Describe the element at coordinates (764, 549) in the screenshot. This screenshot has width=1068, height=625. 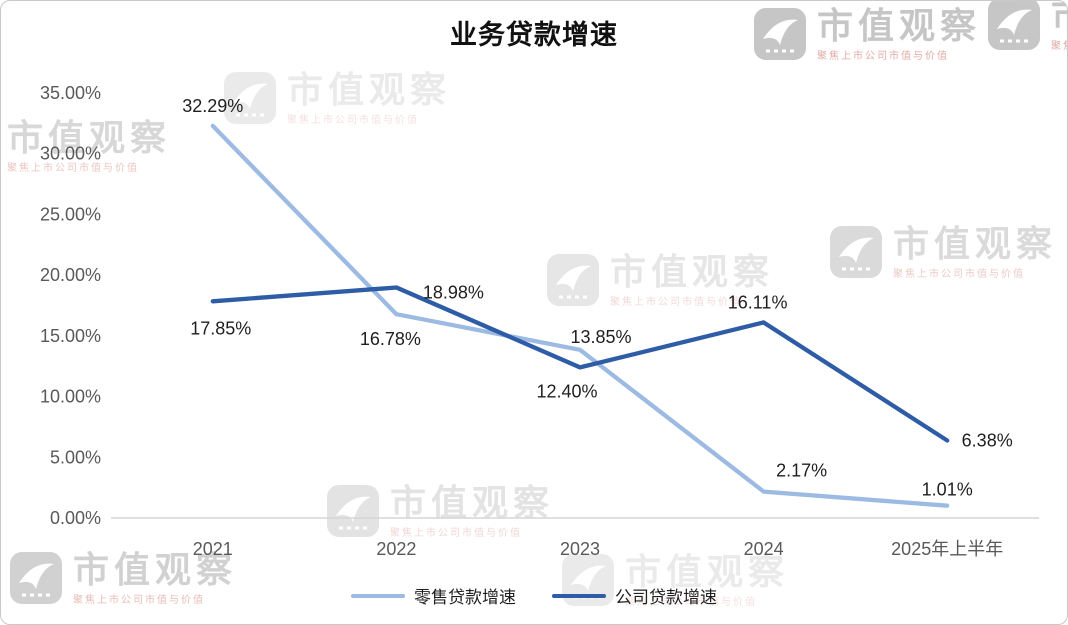
I see `x-category-label: 2024` at that location.